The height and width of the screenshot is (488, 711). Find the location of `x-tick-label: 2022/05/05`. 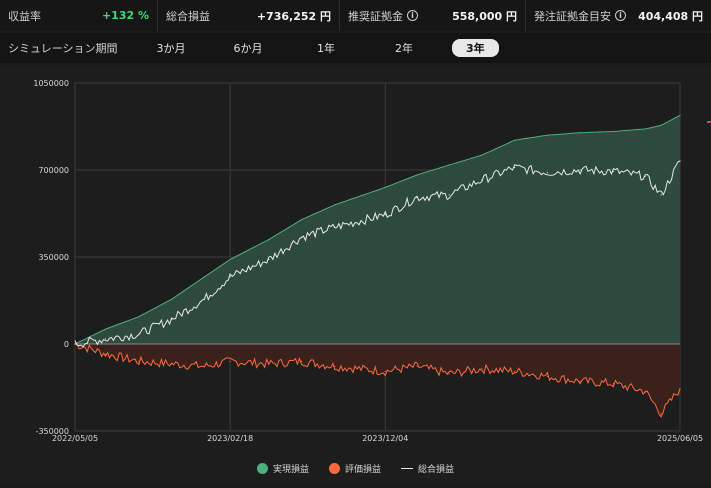

x-tick-label: 2022/05/05 is located at coordinates (75, 438).